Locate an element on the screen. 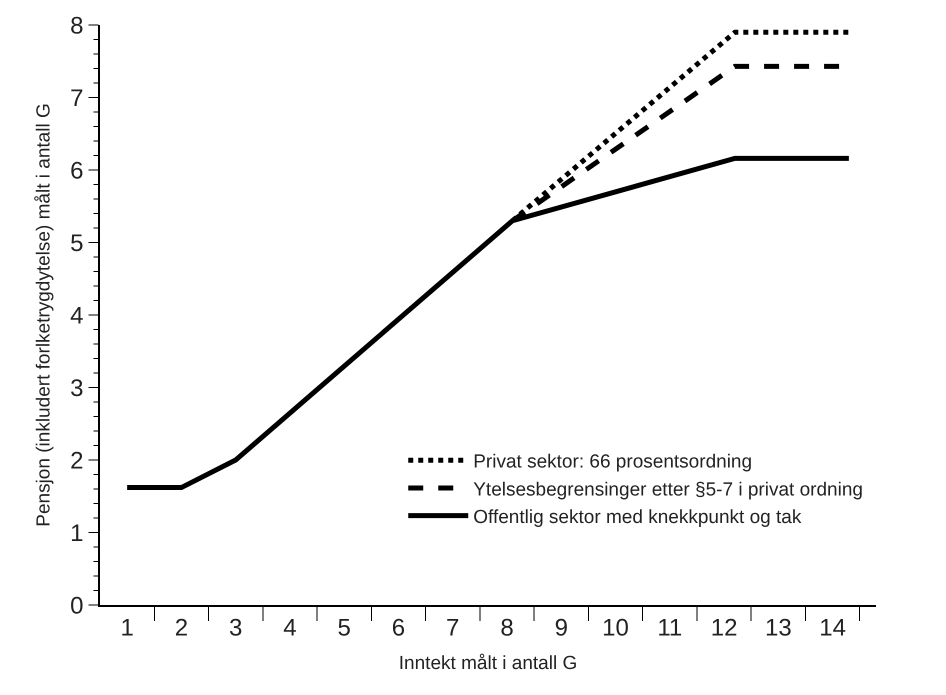 This screenshot has height=695, width=946. x-tick-label: 3 is located at coordinates (235, 628).